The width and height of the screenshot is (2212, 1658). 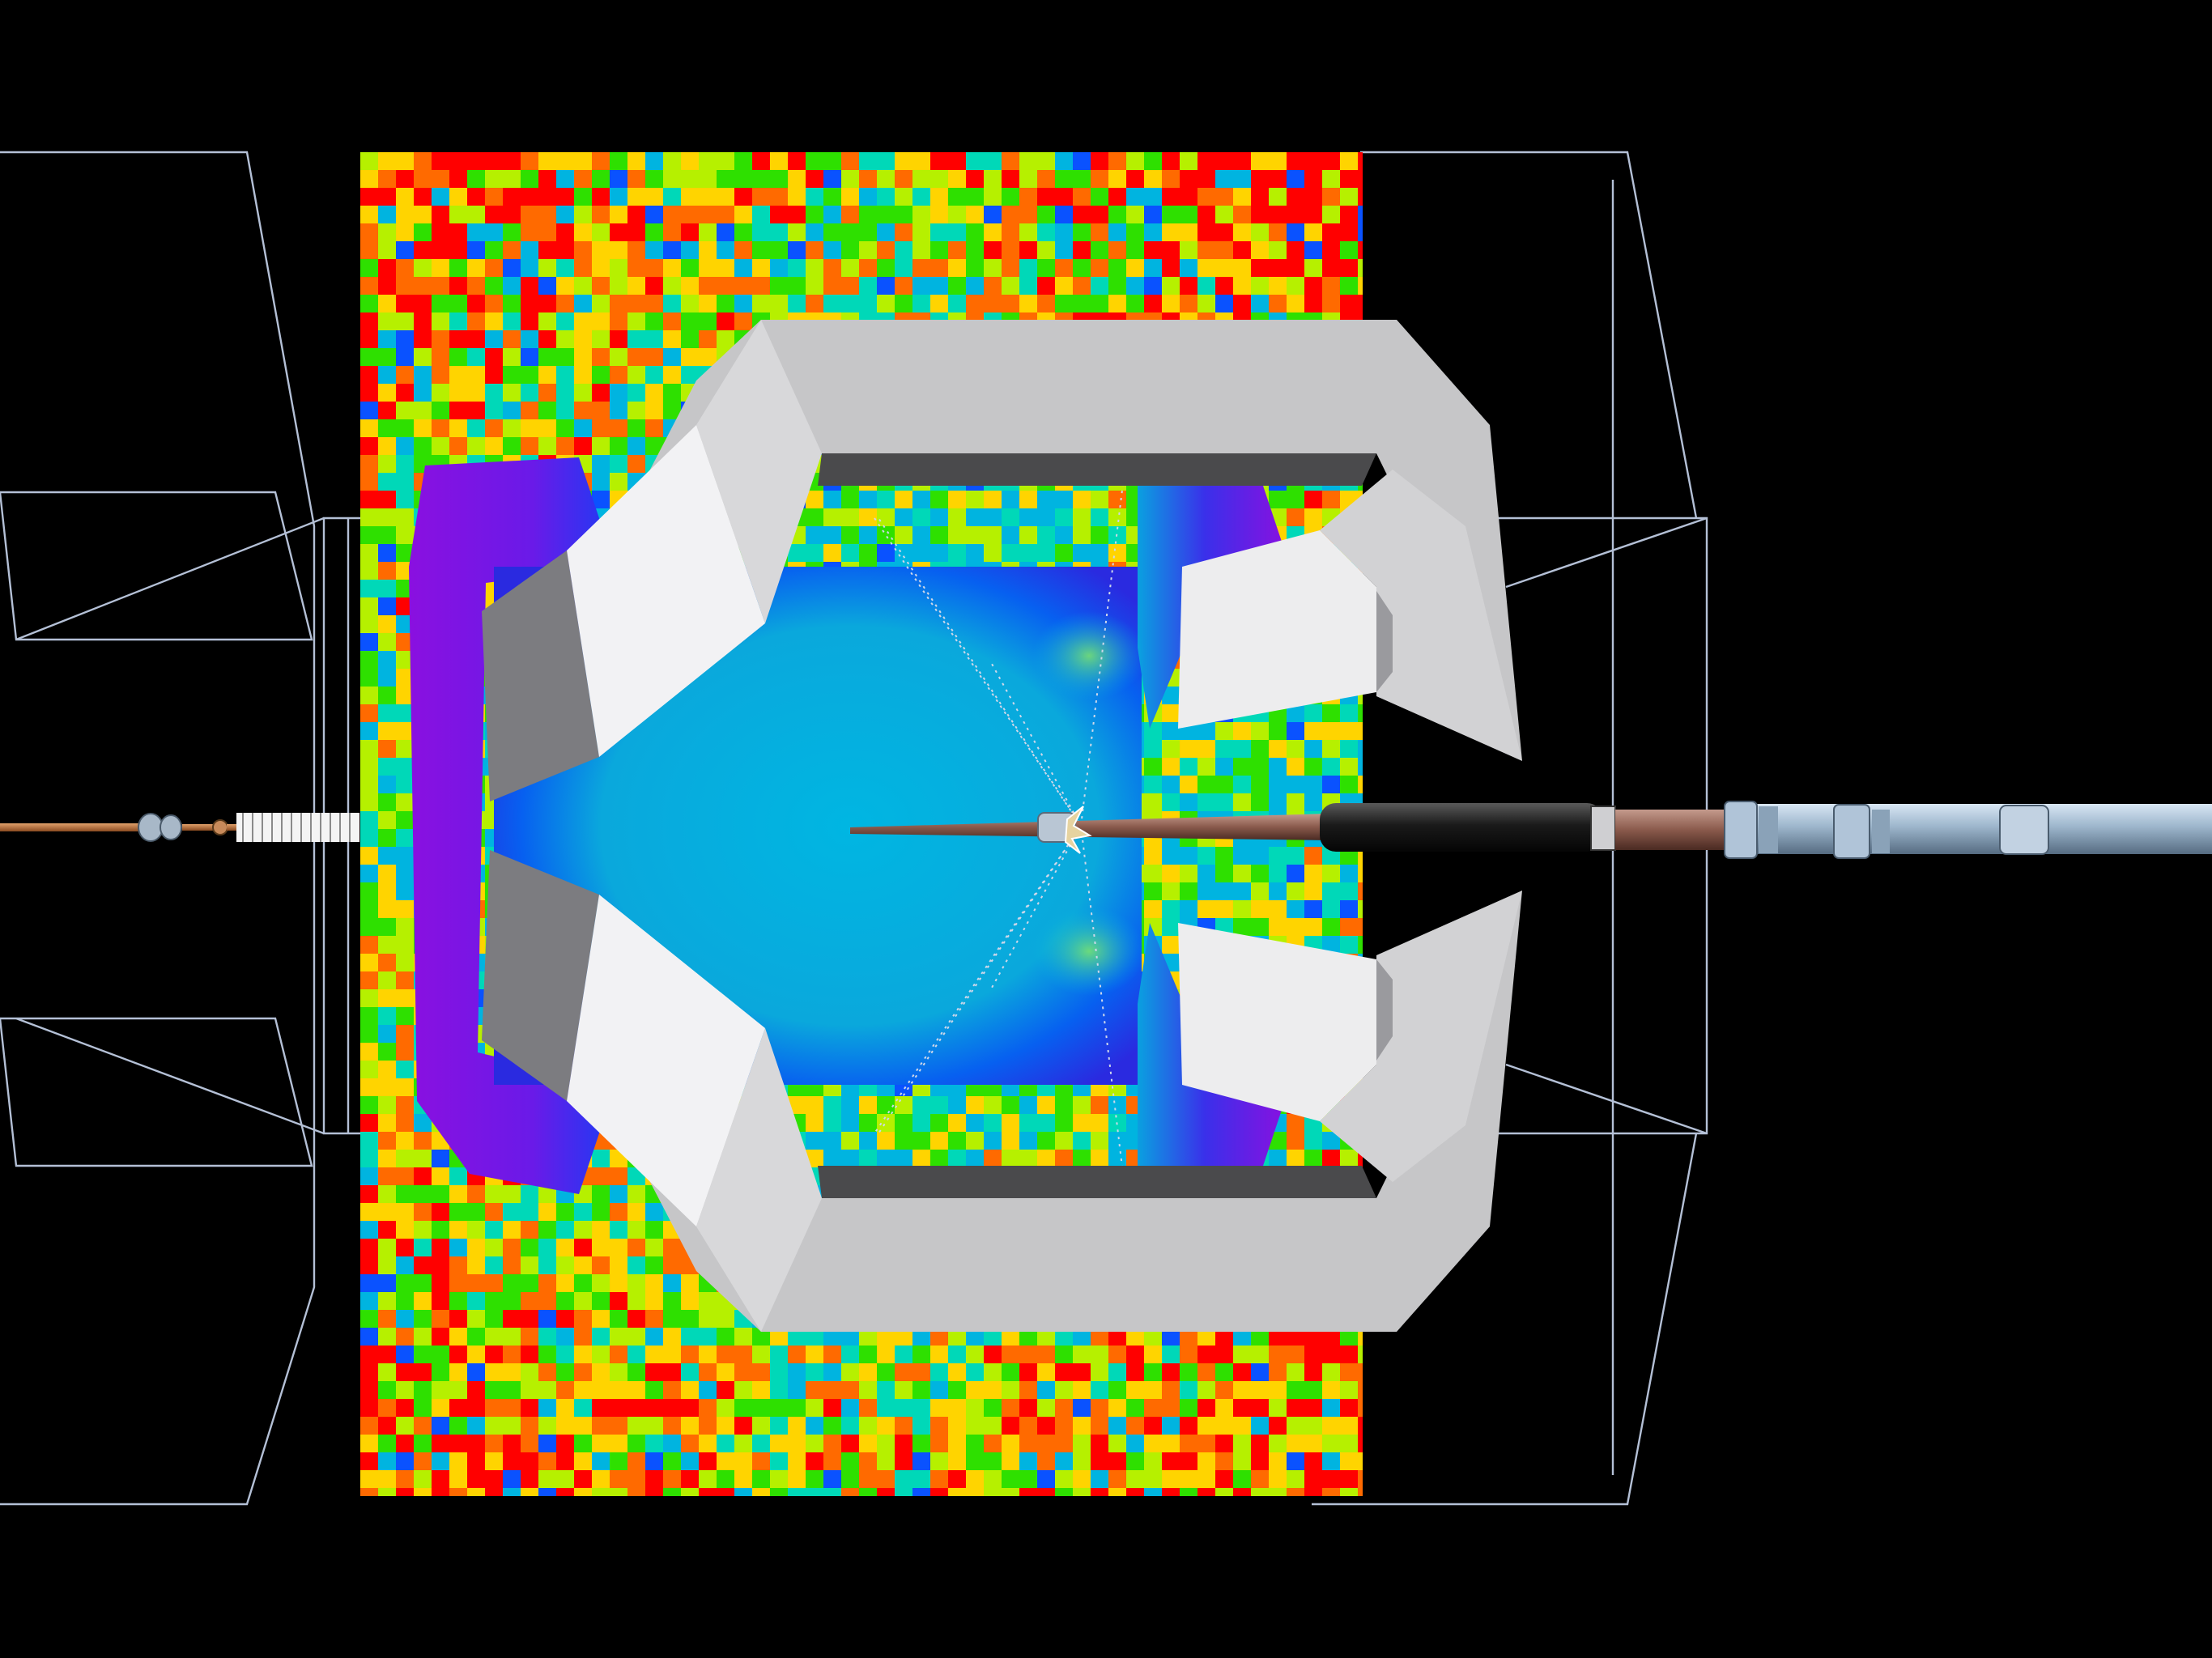 What do you see at coordinates (1766, 830) in the screenshot?
I see `feed-cable-icon` at bounding box center [1766, 830].